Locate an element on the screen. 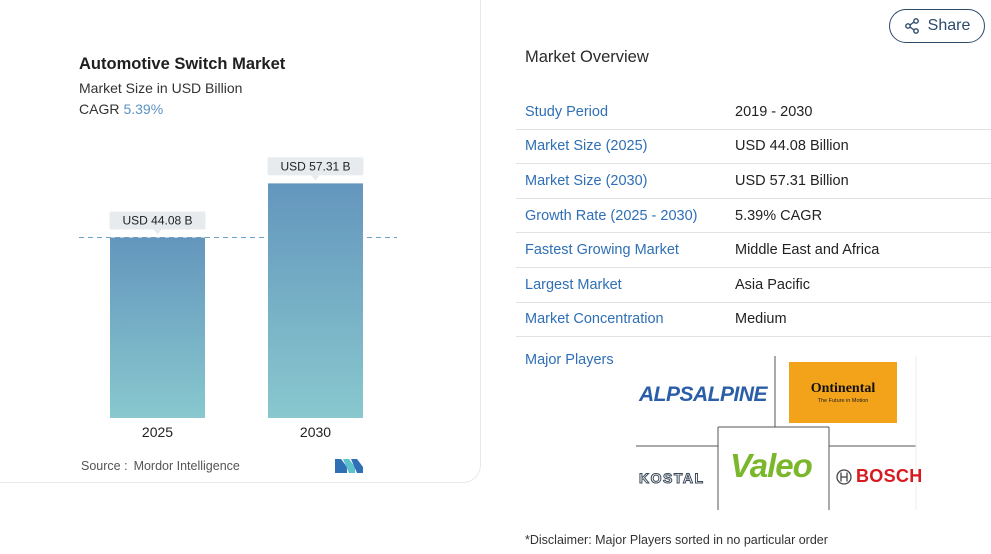 This screenshot has width=991, height=554. share-icon is located at coordinates (911, 26).